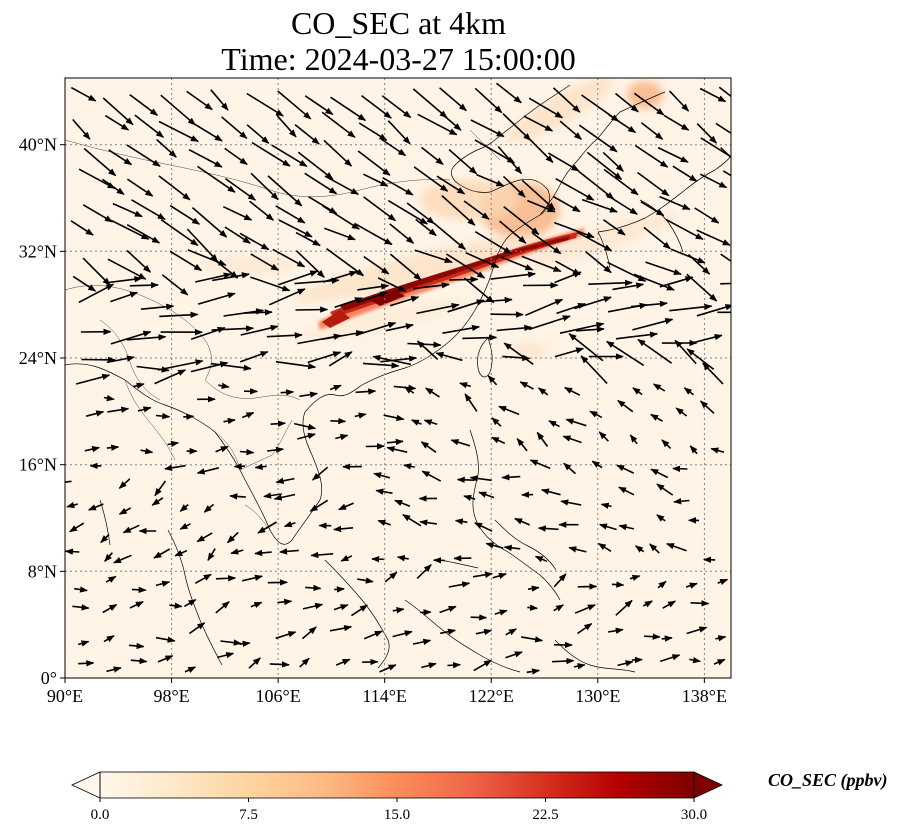  I want to click on colorbar-tick-label: 15.0, so click(397, 815).